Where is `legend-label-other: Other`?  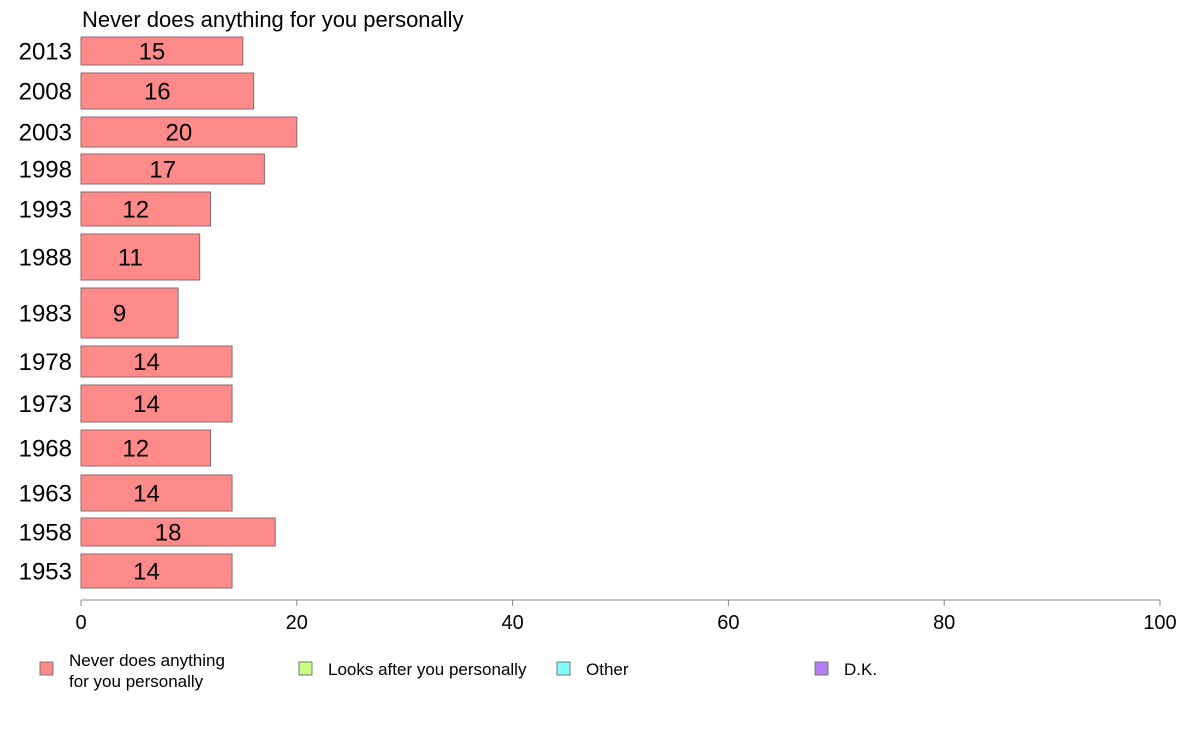 legend-label-other: Other is located at coordinates (607, 669).